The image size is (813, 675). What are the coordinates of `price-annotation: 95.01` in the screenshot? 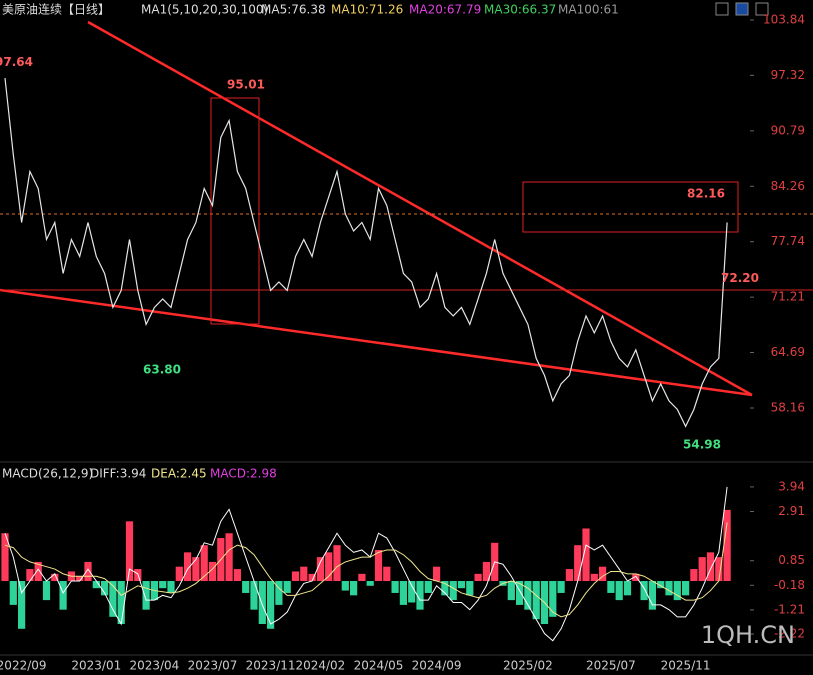 It's located at (246, 84).